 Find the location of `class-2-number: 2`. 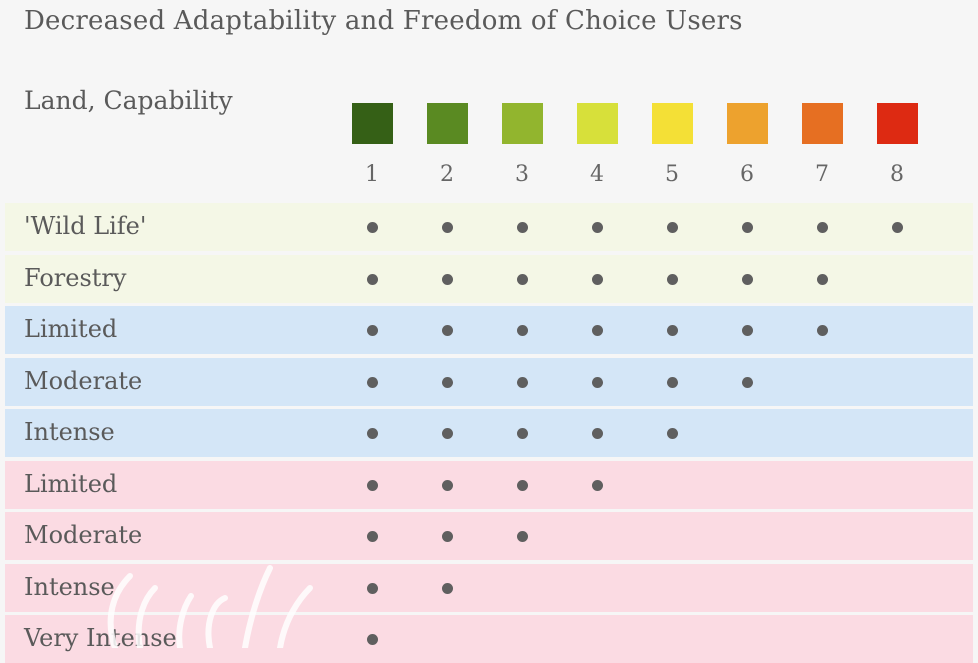

class-2-number: 2 is located at coordinates (447, 174).